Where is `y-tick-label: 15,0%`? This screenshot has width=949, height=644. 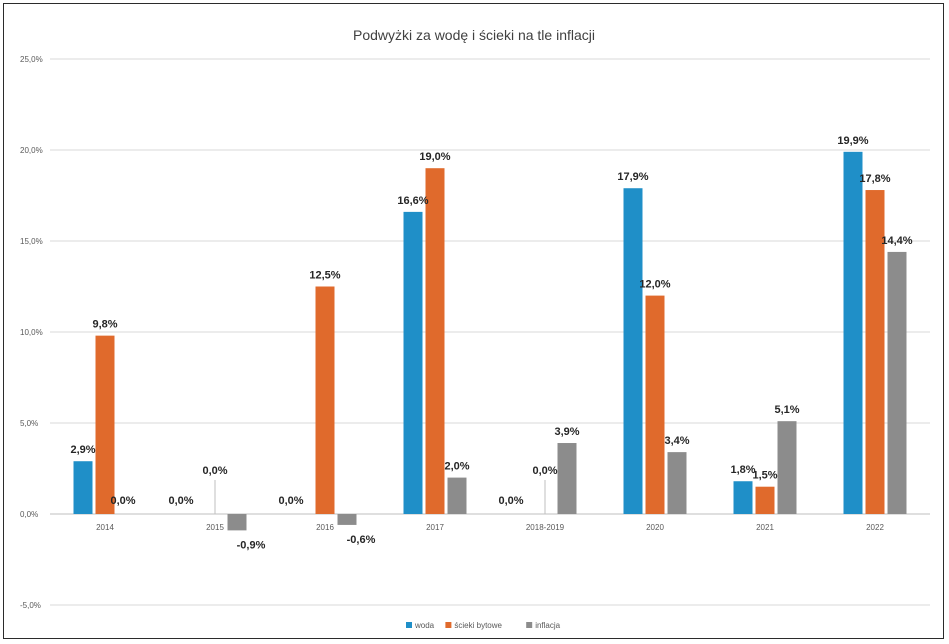
y-tick-label: 15,0% is located at coordinates (31, 241).